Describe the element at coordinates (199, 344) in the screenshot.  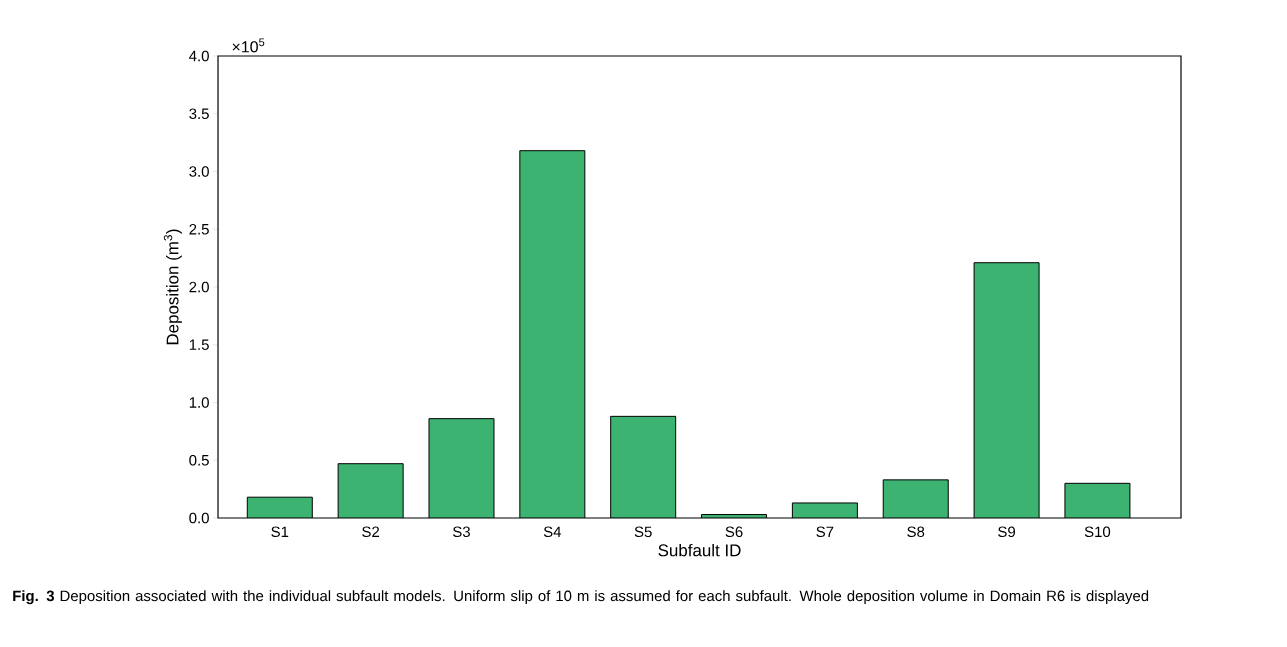
I see `y-tick-label: 1.5` at that location.